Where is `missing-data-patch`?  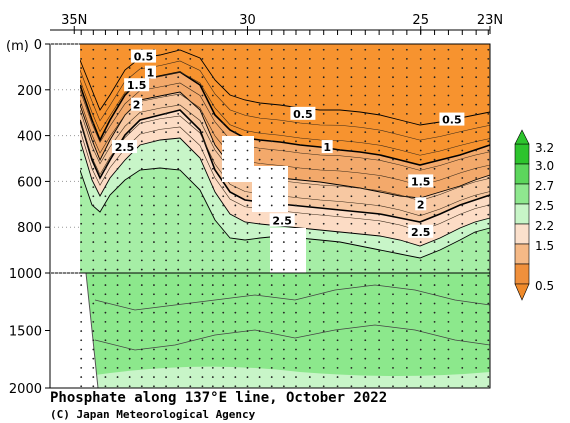 missing-data-patch is located at coordinates (288, 250).